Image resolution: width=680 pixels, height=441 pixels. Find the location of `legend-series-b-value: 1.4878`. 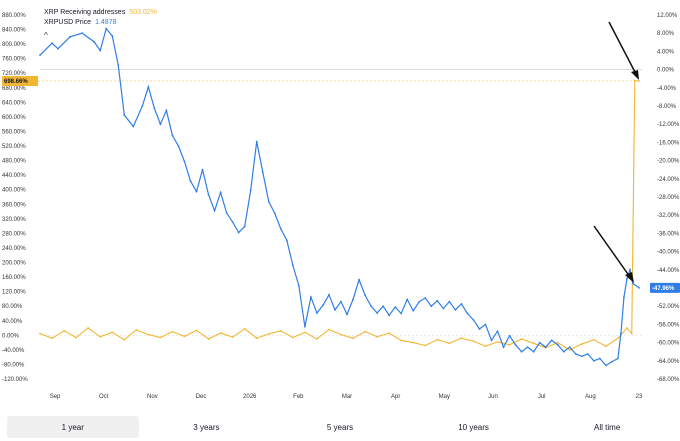

legend-series-b-value: 1.4878 is located at coordinates (106, 22).